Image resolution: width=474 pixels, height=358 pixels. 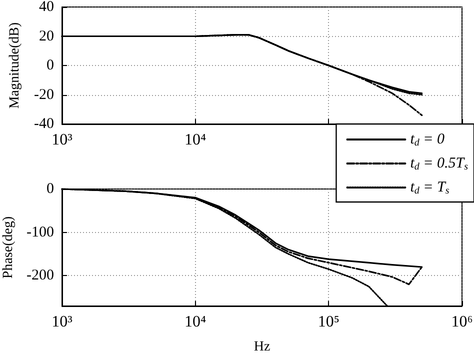 What do you see at coordinates (462, 322) in the screenshot?
I see `x-tick-label: 10⁶` at bounding box center [462, 322].